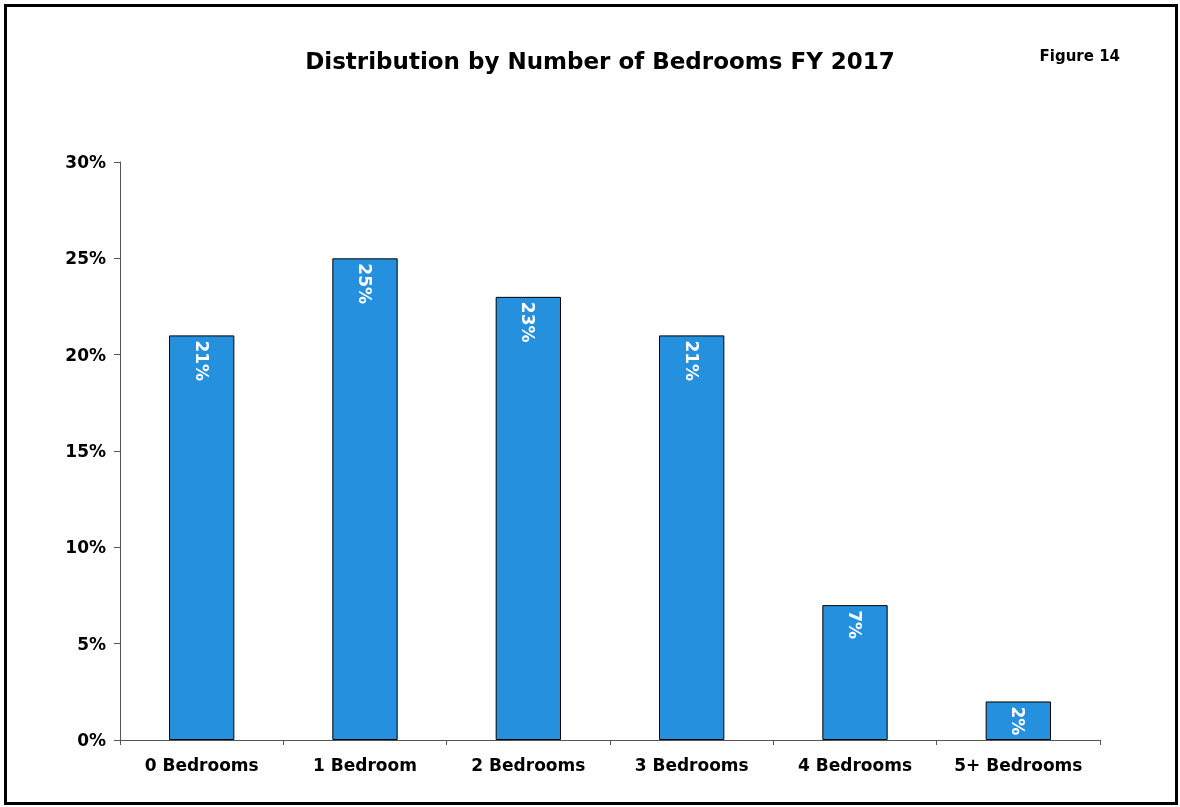  What do you see at coordinates (91, 740) in the screenshot?
I see `y-tick-label: 0%` at bounding box center [91, 740].